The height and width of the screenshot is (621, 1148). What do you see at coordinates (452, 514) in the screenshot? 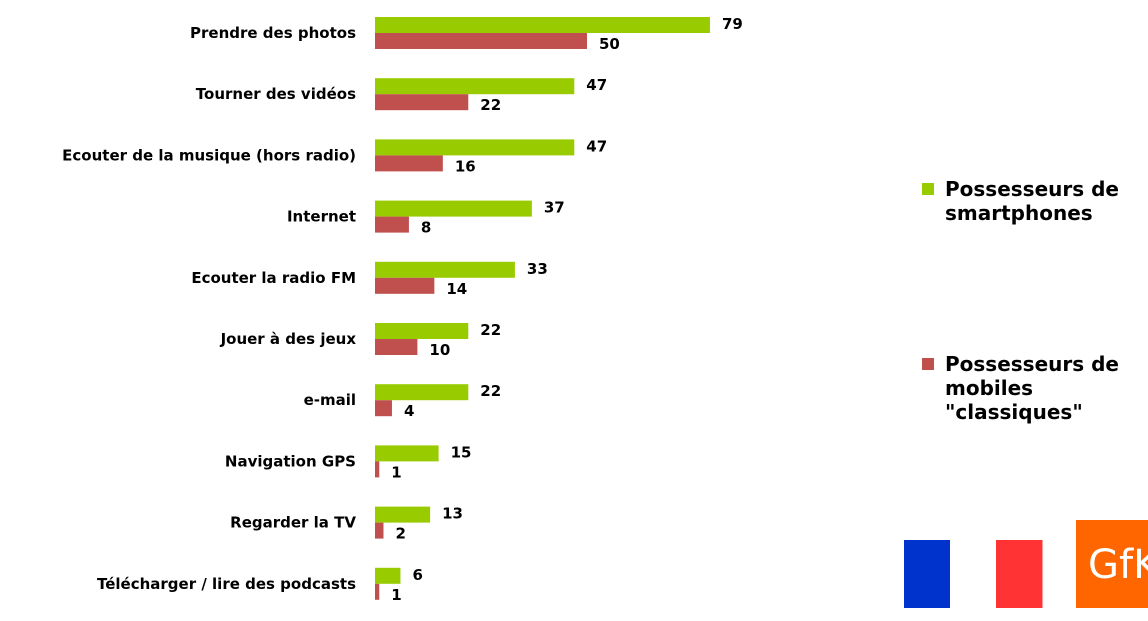
I see `smartphone-value-label: 13` at bounding box center [452, 514].